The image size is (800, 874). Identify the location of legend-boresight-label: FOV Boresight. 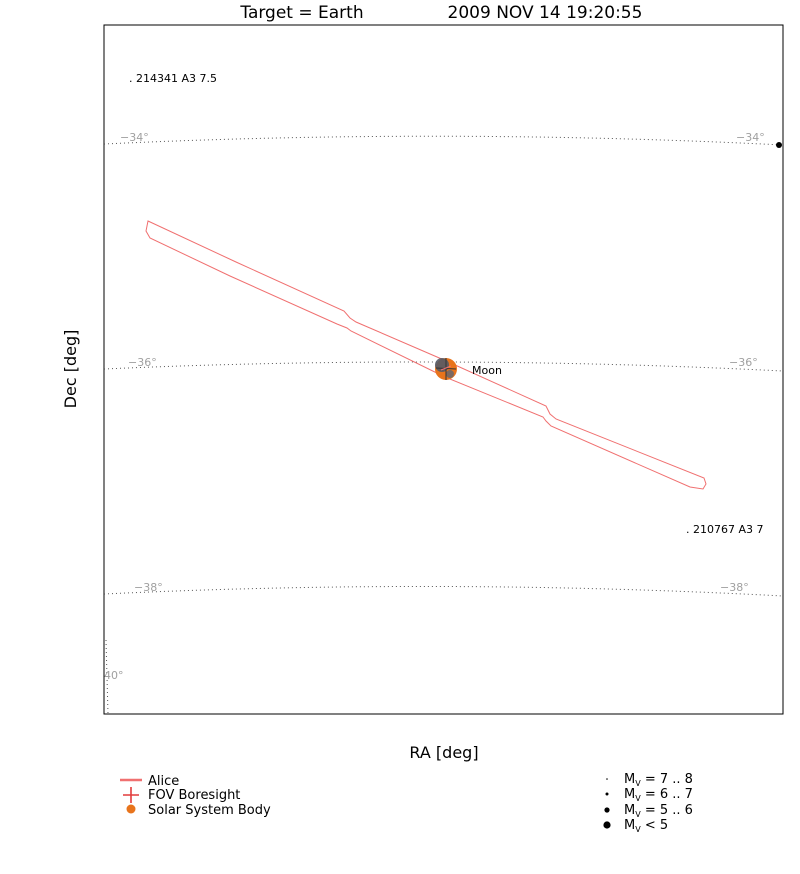
(194, 795).